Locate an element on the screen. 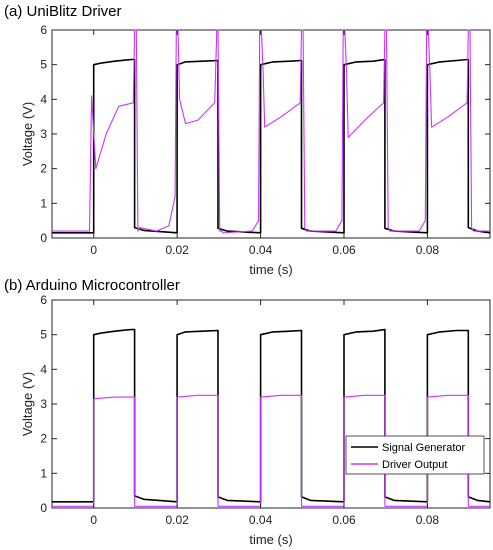  legend-box is located at coordinates (415, 455).